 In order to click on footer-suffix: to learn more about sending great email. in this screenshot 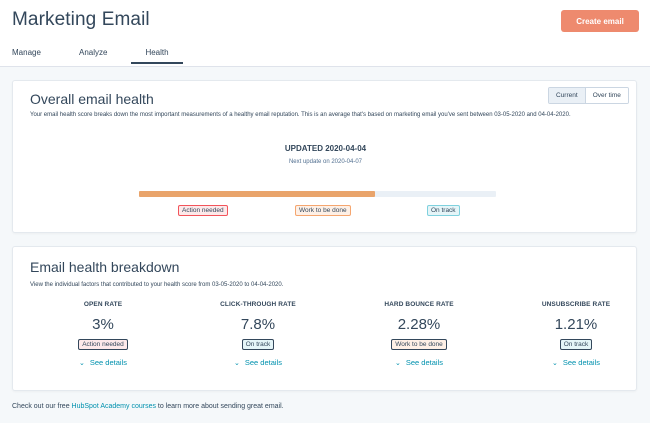, I will do `click(219, 406)`.